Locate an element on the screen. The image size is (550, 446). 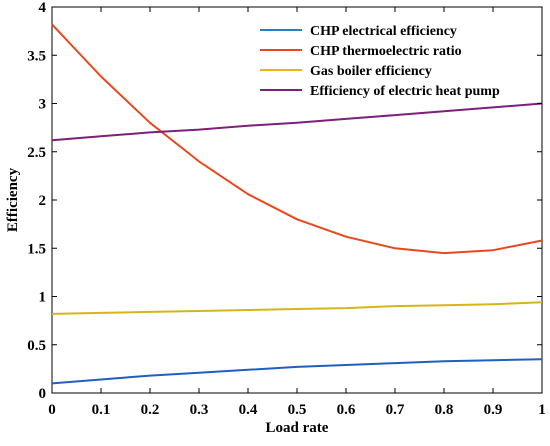
x-tick-label: 0.2 is located at coordinates (150, 410).